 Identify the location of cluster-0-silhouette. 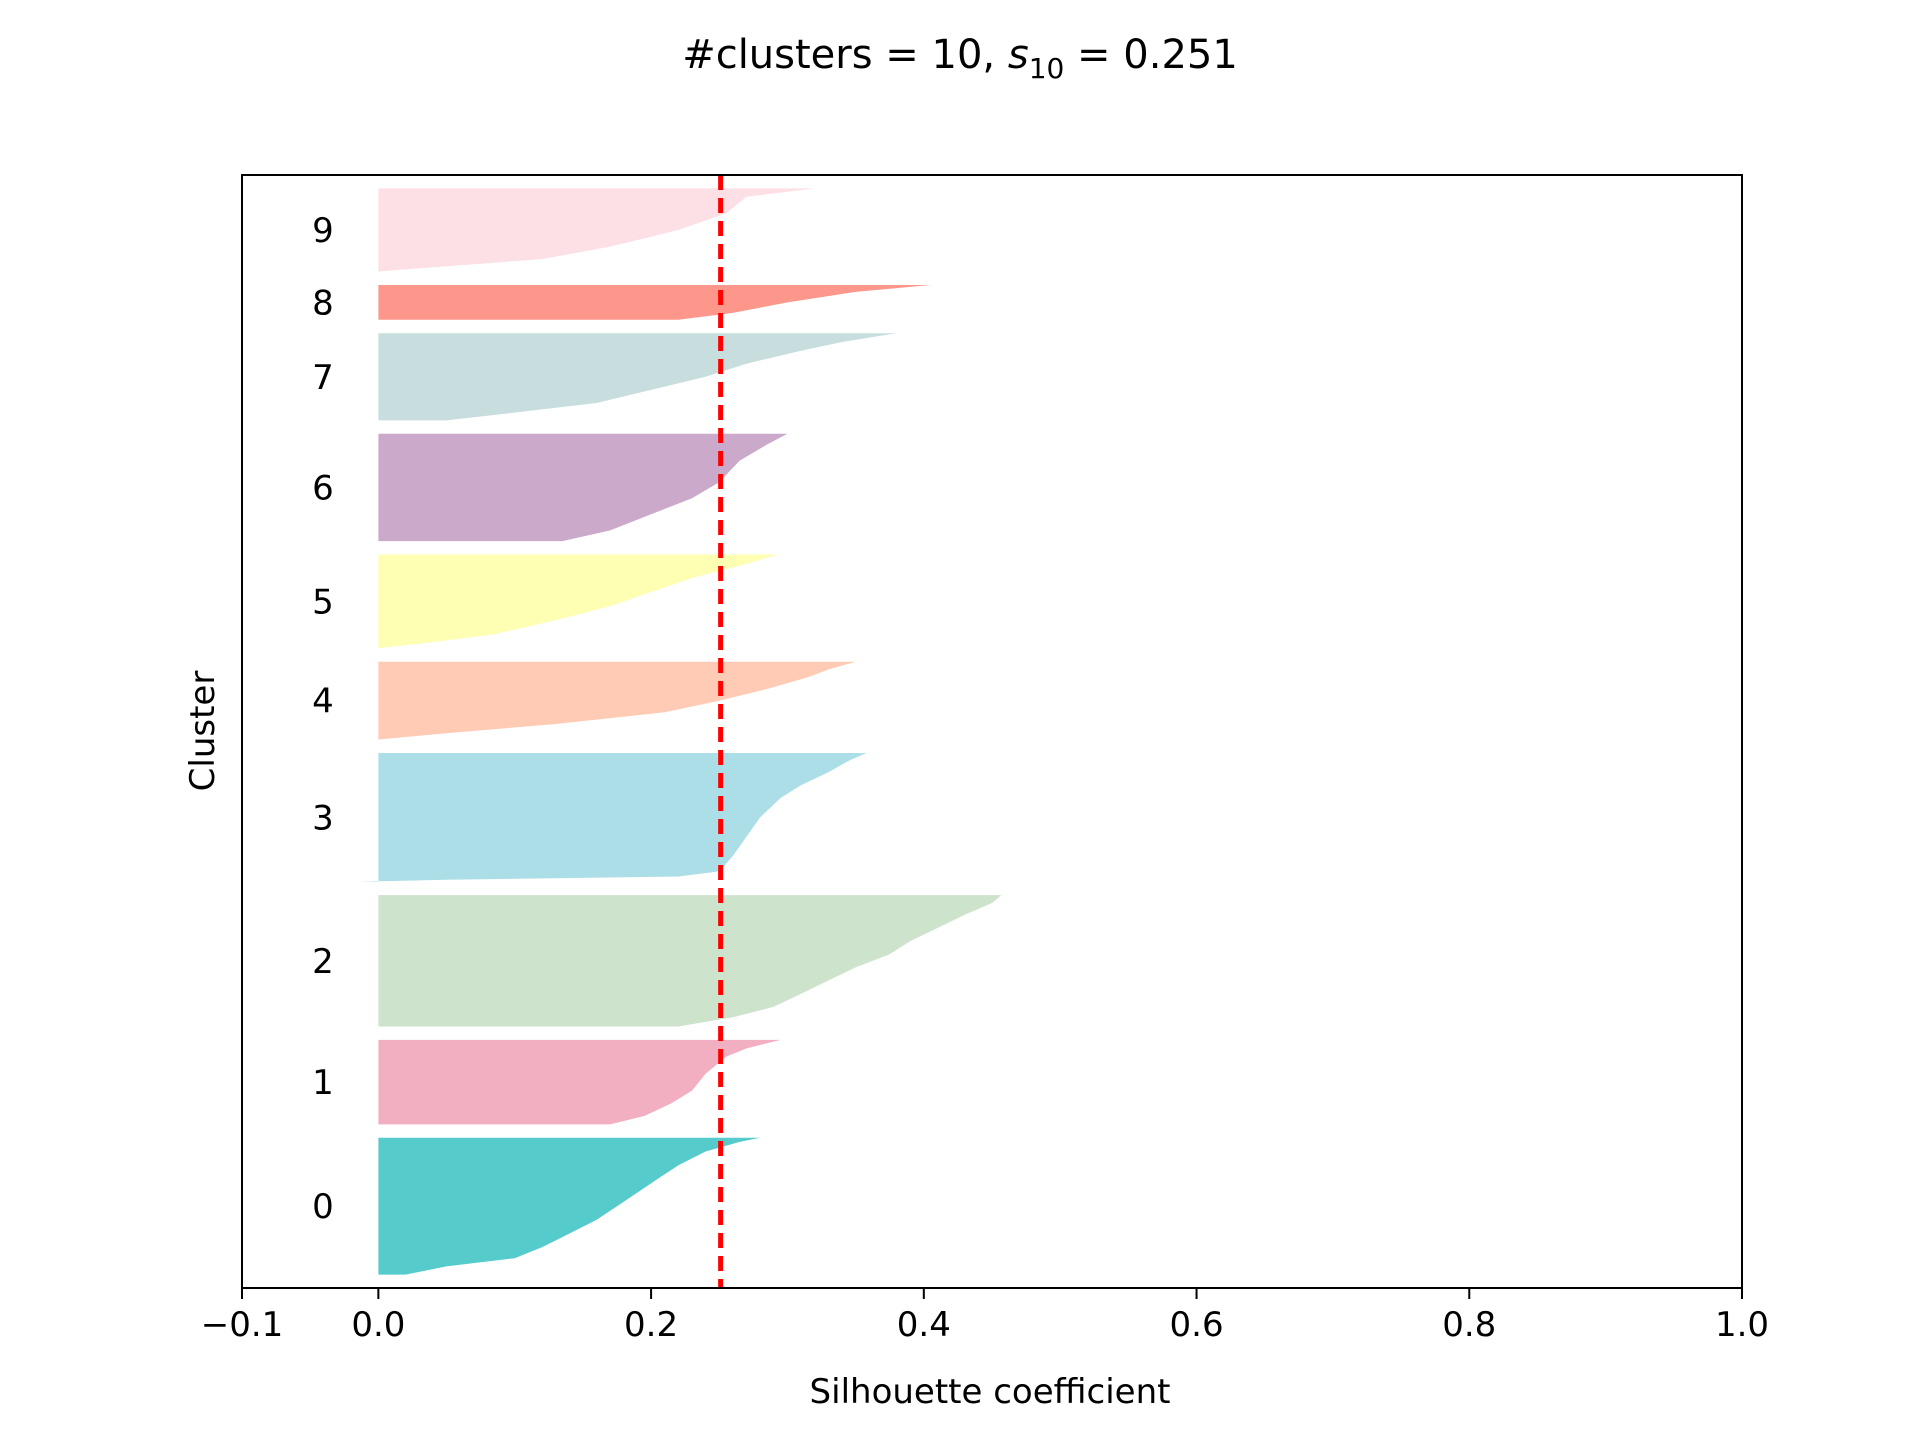
(569, 1206).